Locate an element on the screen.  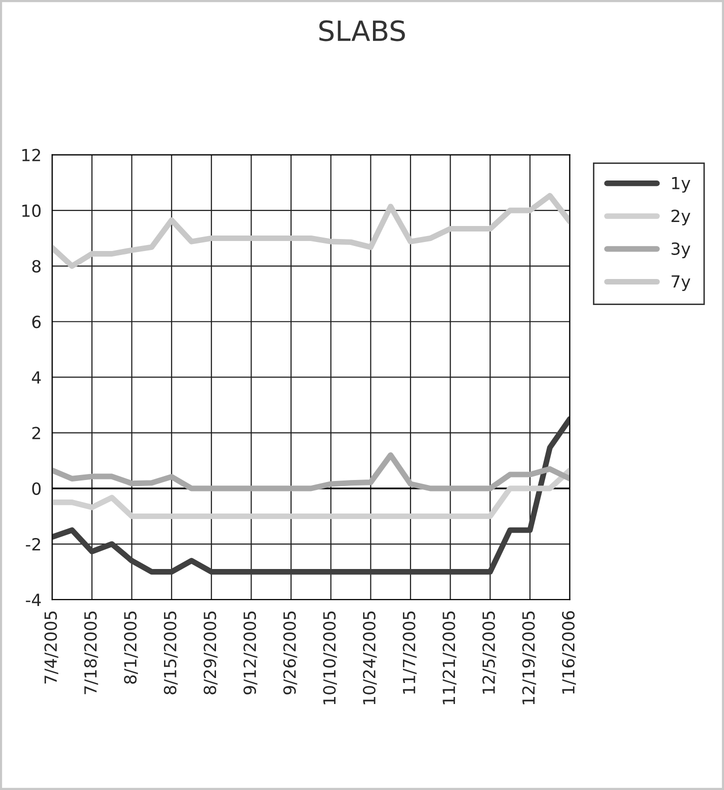
y-tick-label: 10 is located at coordinates (31, 211).